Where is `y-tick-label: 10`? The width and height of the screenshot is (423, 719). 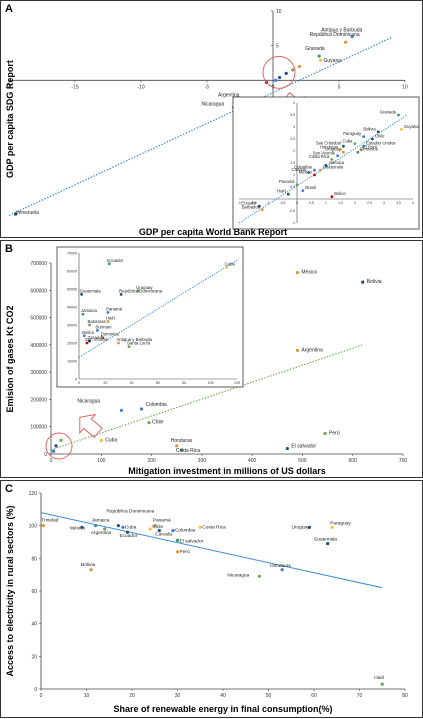
y-tick-label: 10 is located at coordinates (279, 12).